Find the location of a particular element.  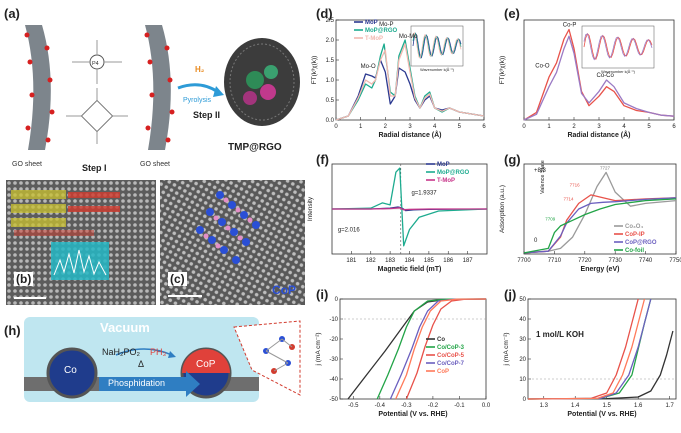

x-tick-label: 7720 is located at coordinates (585, 261).